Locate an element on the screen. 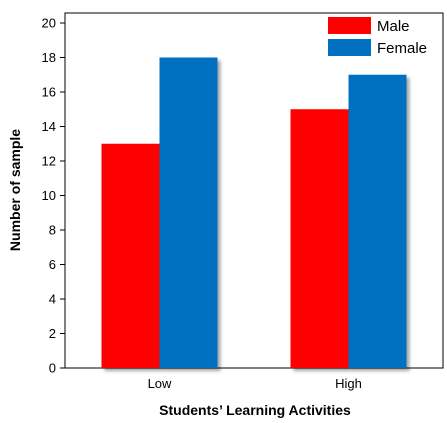 This screenshot has height=423, width=447. y-tick-label: 16 is located at coordinates (49, 92).